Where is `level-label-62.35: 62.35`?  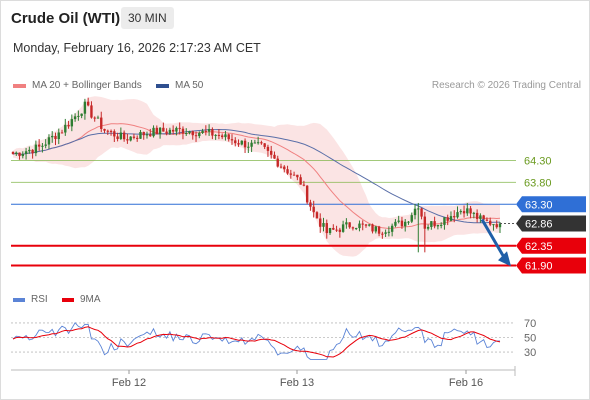 level-label-62.35: 62.35 is located at coordinates (539, 247).